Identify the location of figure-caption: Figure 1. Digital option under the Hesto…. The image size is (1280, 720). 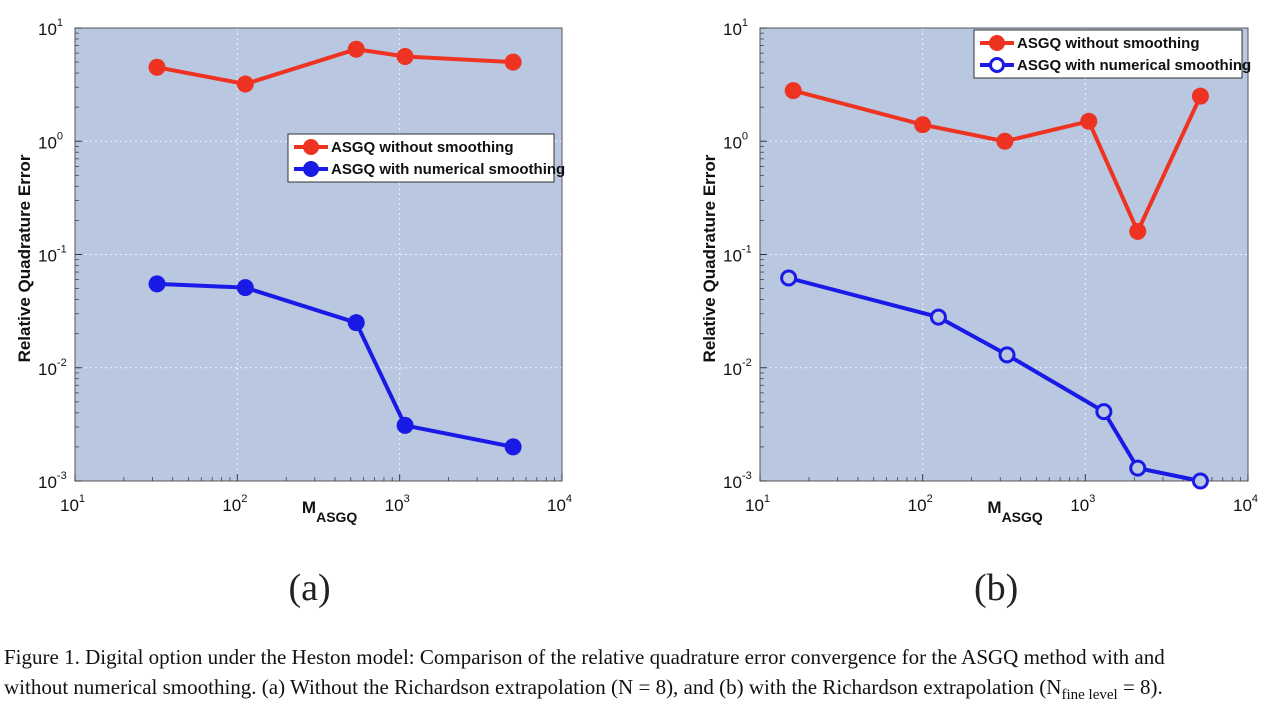
(640, 676).